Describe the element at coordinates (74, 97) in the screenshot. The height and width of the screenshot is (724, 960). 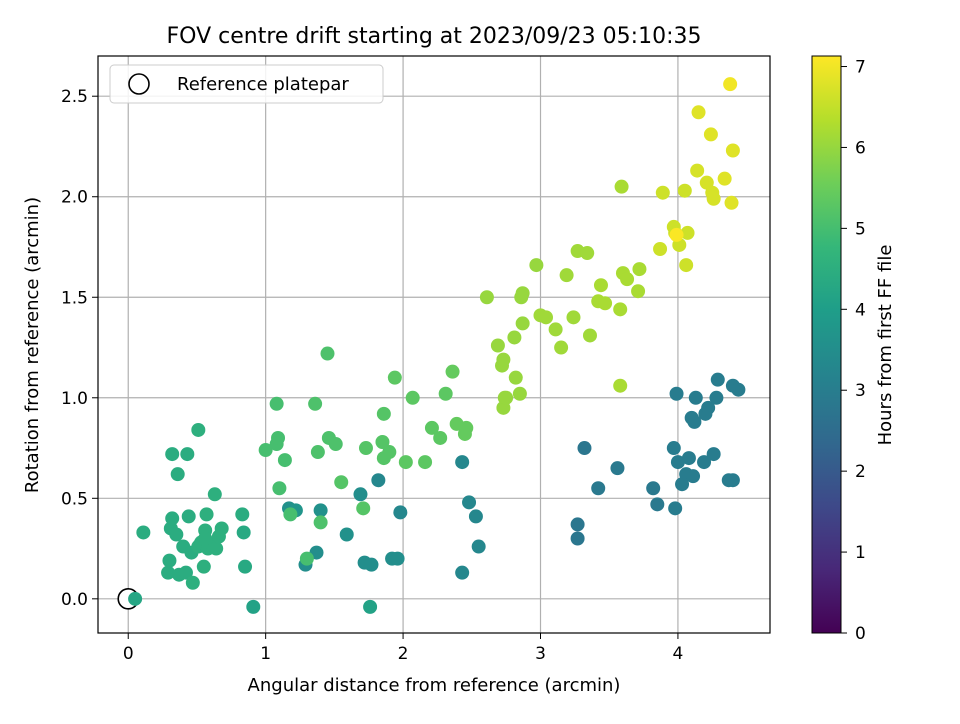
I see `y-tick-label: 2.5` at that location.